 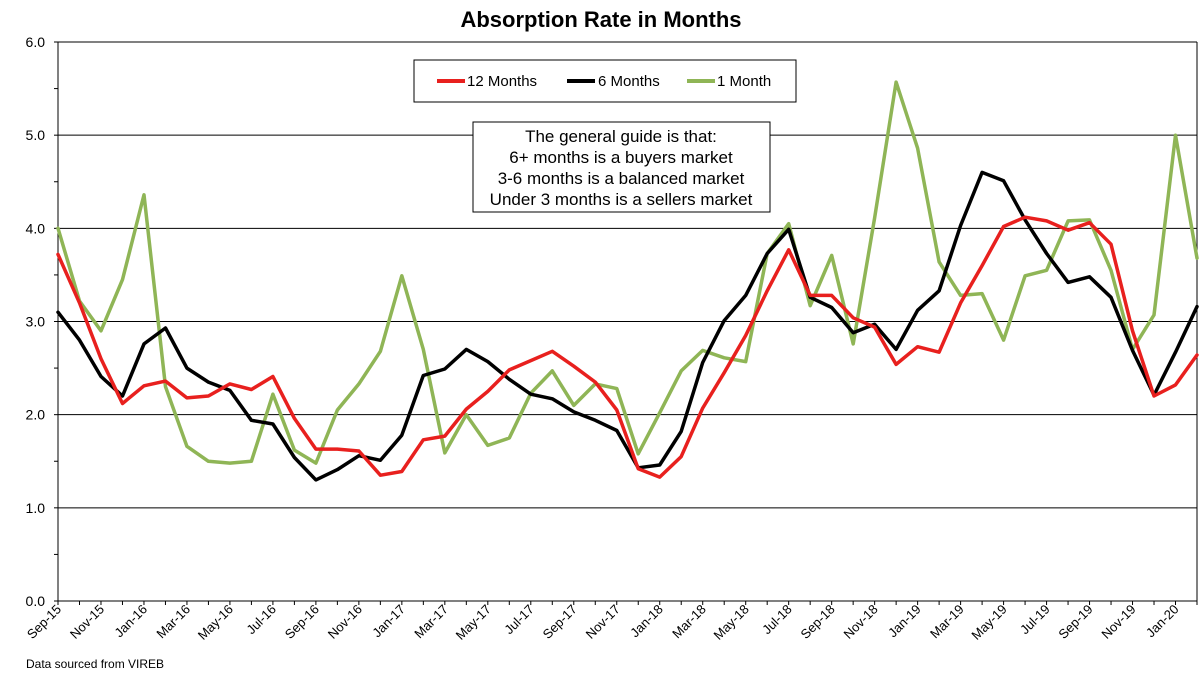 What do you see at coordinates (621, 157) in the screenshot?
I see `annotation-line: 6+ months is a buyers market` at bounding box center [621, 157].